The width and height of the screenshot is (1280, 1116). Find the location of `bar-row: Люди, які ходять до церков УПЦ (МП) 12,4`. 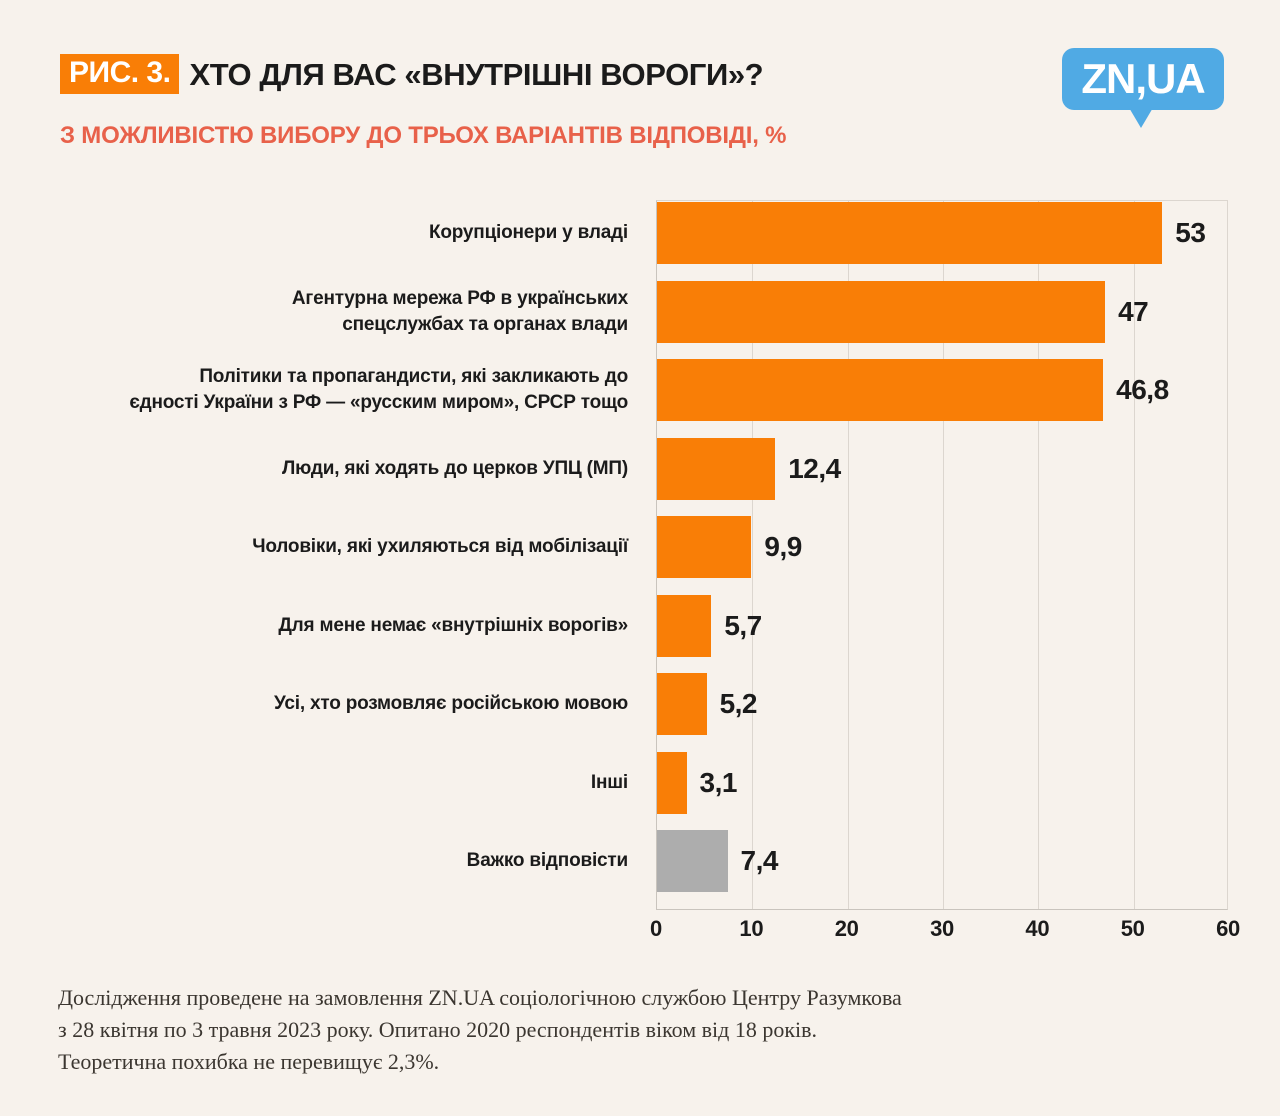

bar-row: Люди, які ходять до церков УПЦ (МП) 12,4 is located at coordinates (640, 468).